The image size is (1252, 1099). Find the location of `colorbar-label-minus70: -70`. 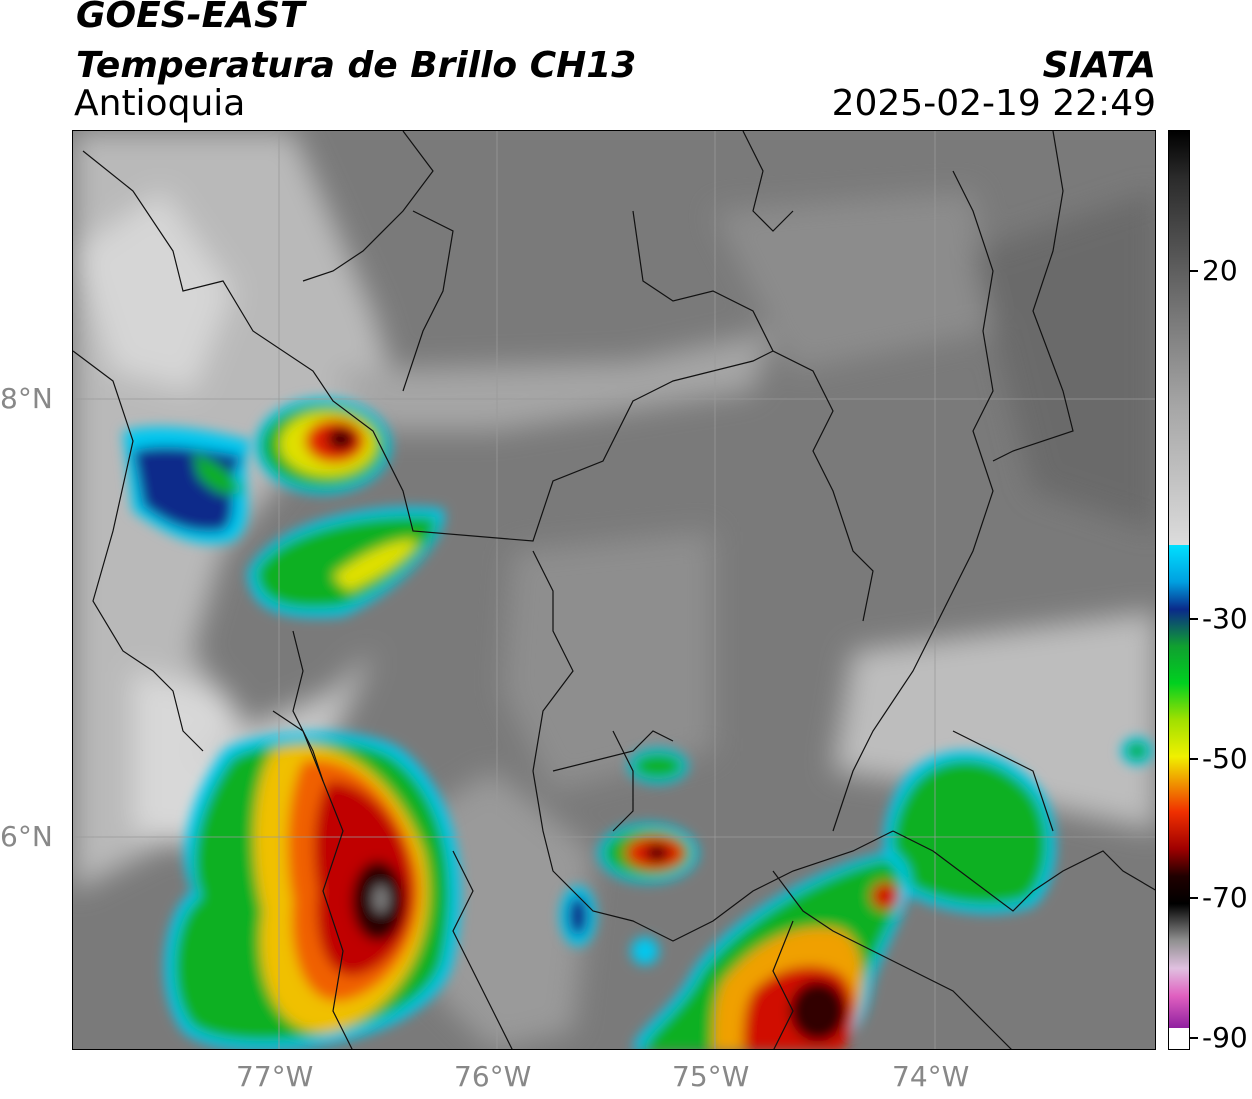

colorbar-label-minus70: -70 is located at coordinates (1225, 897).